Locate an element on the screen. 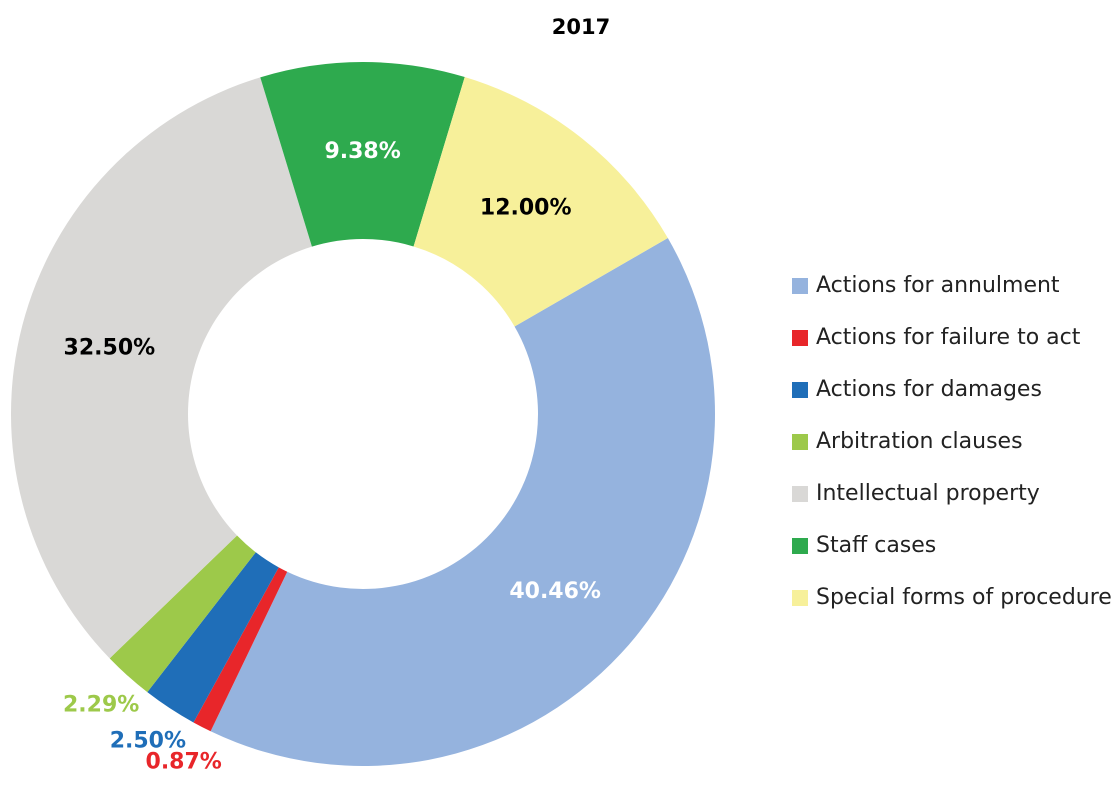  legend-label: Actions for damages is located at coordinates (929, 389).